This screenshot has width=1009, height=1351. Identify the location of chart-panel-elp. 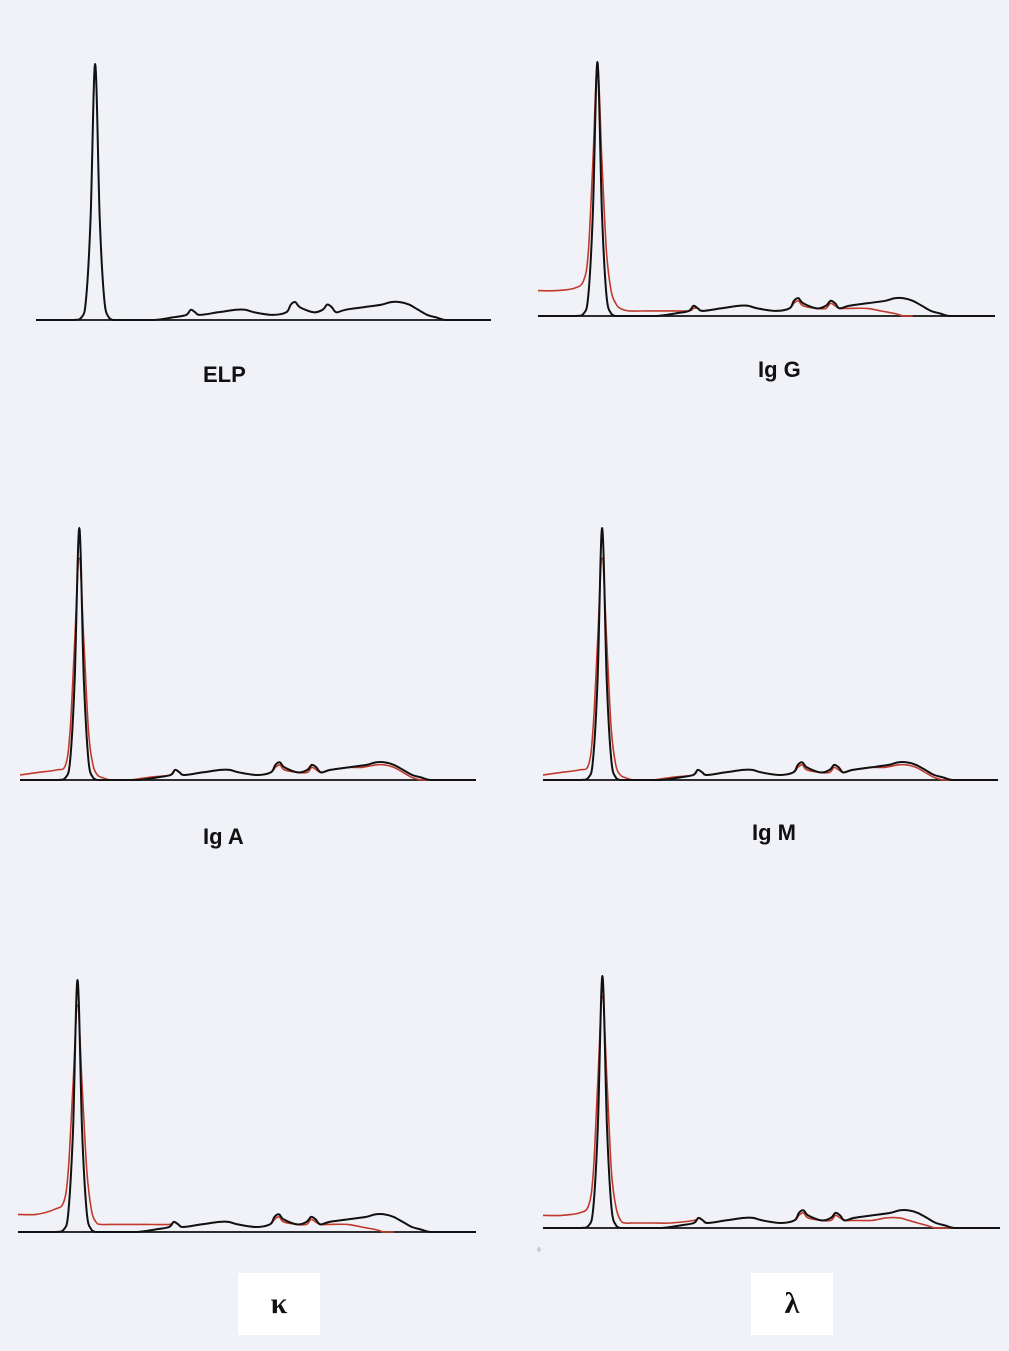
(263, 191).